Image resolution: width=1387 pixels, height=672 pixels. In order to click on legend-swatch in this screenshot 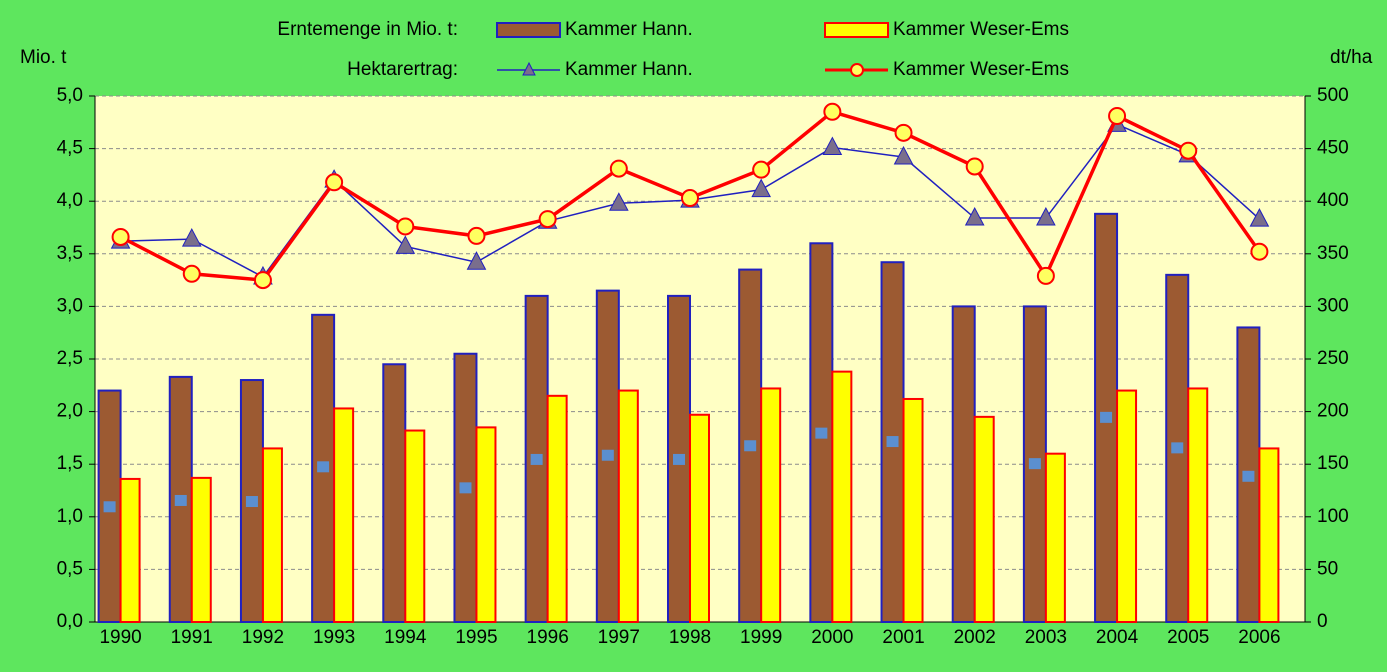, I will do `click(528, 30)`.